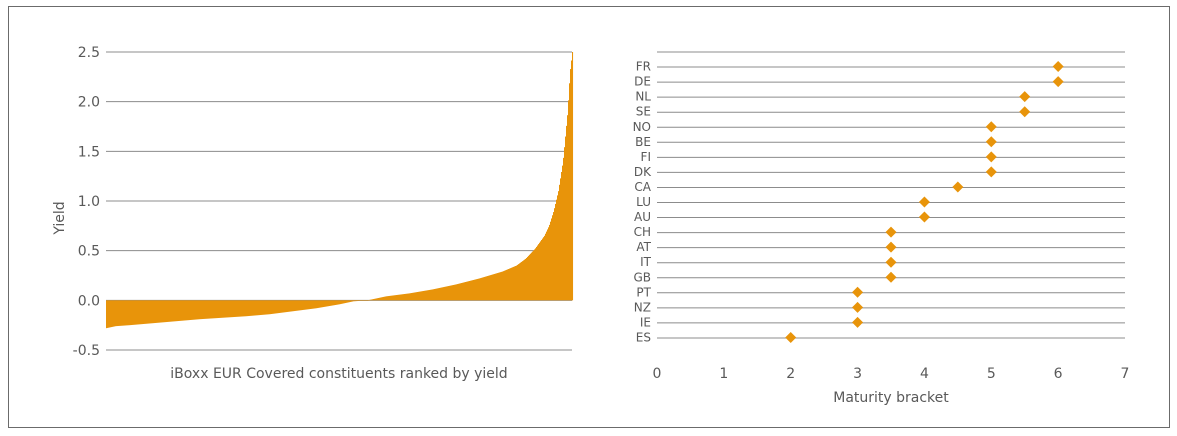  Describe the element at coordinates (89, 202) in the screenshot. I see `left-y-tick-label: 1.0` at that location.